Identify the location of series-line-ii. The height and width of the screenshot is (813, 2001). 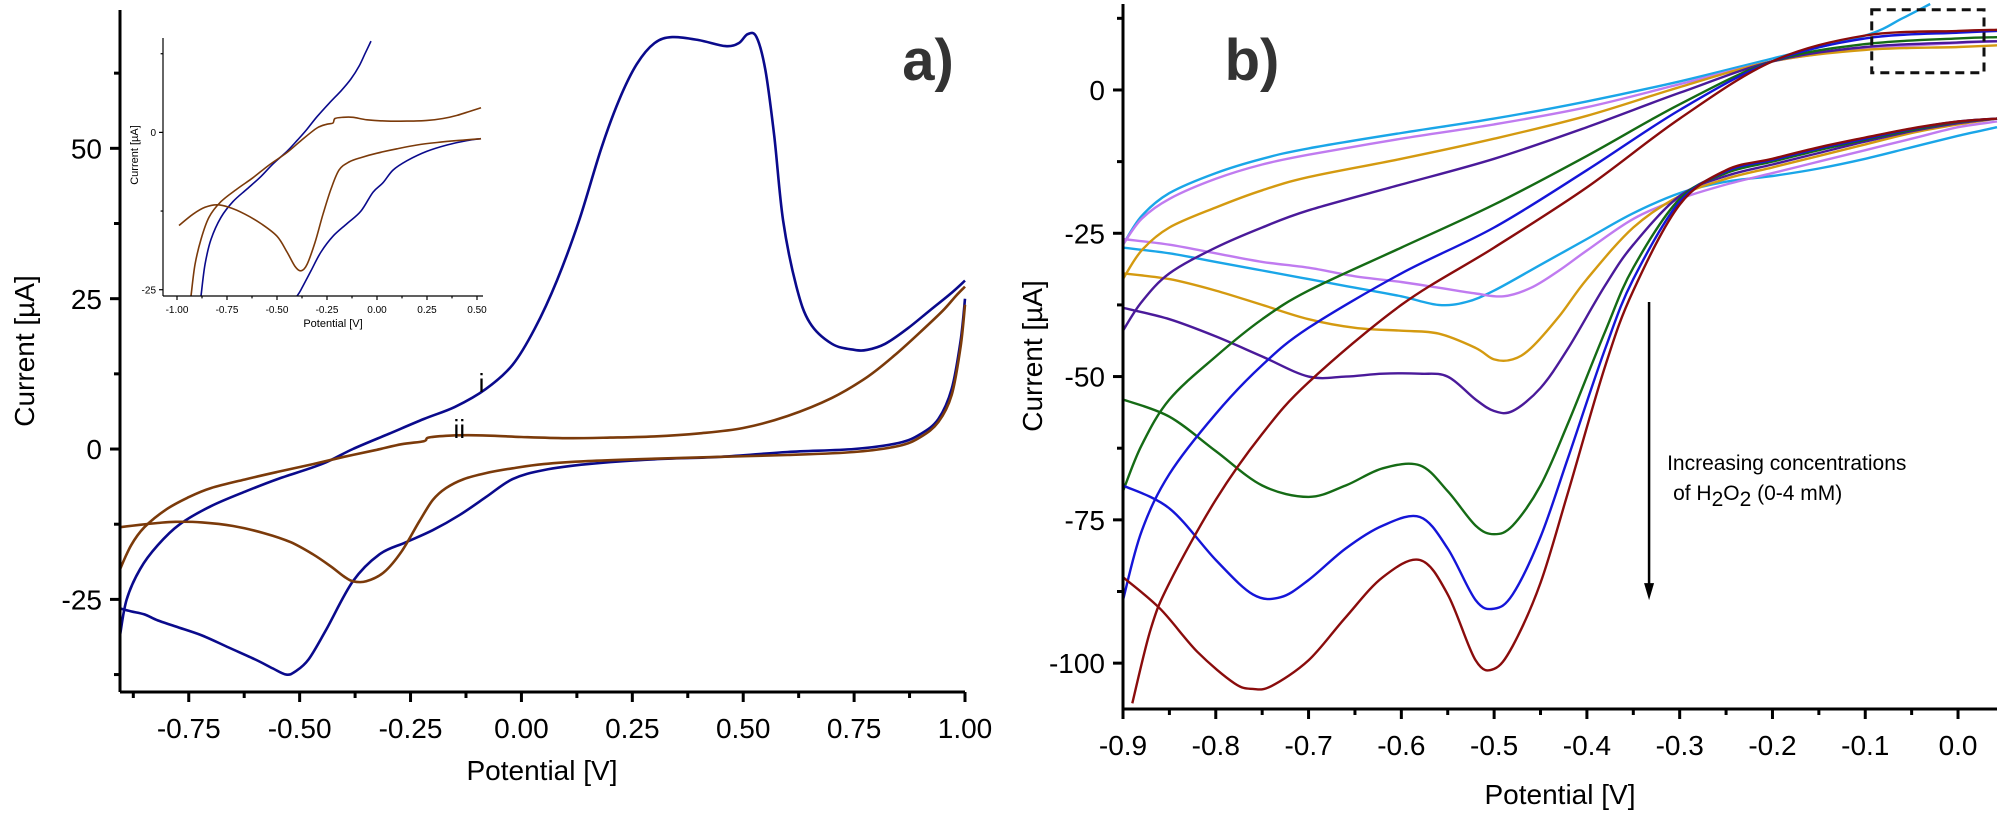
(543, 427).